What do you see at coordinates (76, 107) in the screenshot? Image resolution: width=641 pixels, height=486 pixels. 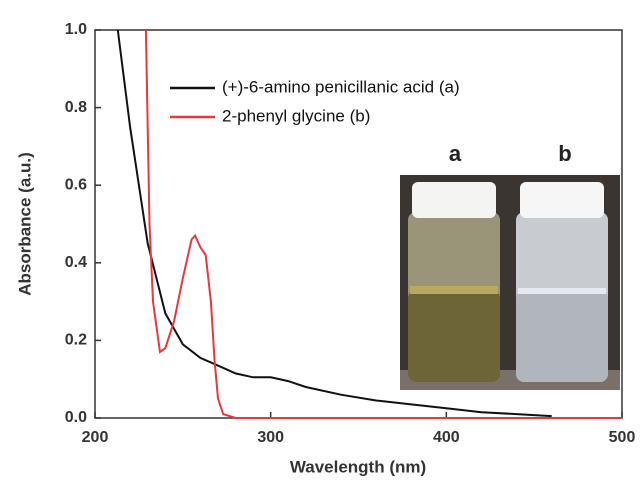 I see `y-tick-label: 0.8` at bounding box center [76, 107].